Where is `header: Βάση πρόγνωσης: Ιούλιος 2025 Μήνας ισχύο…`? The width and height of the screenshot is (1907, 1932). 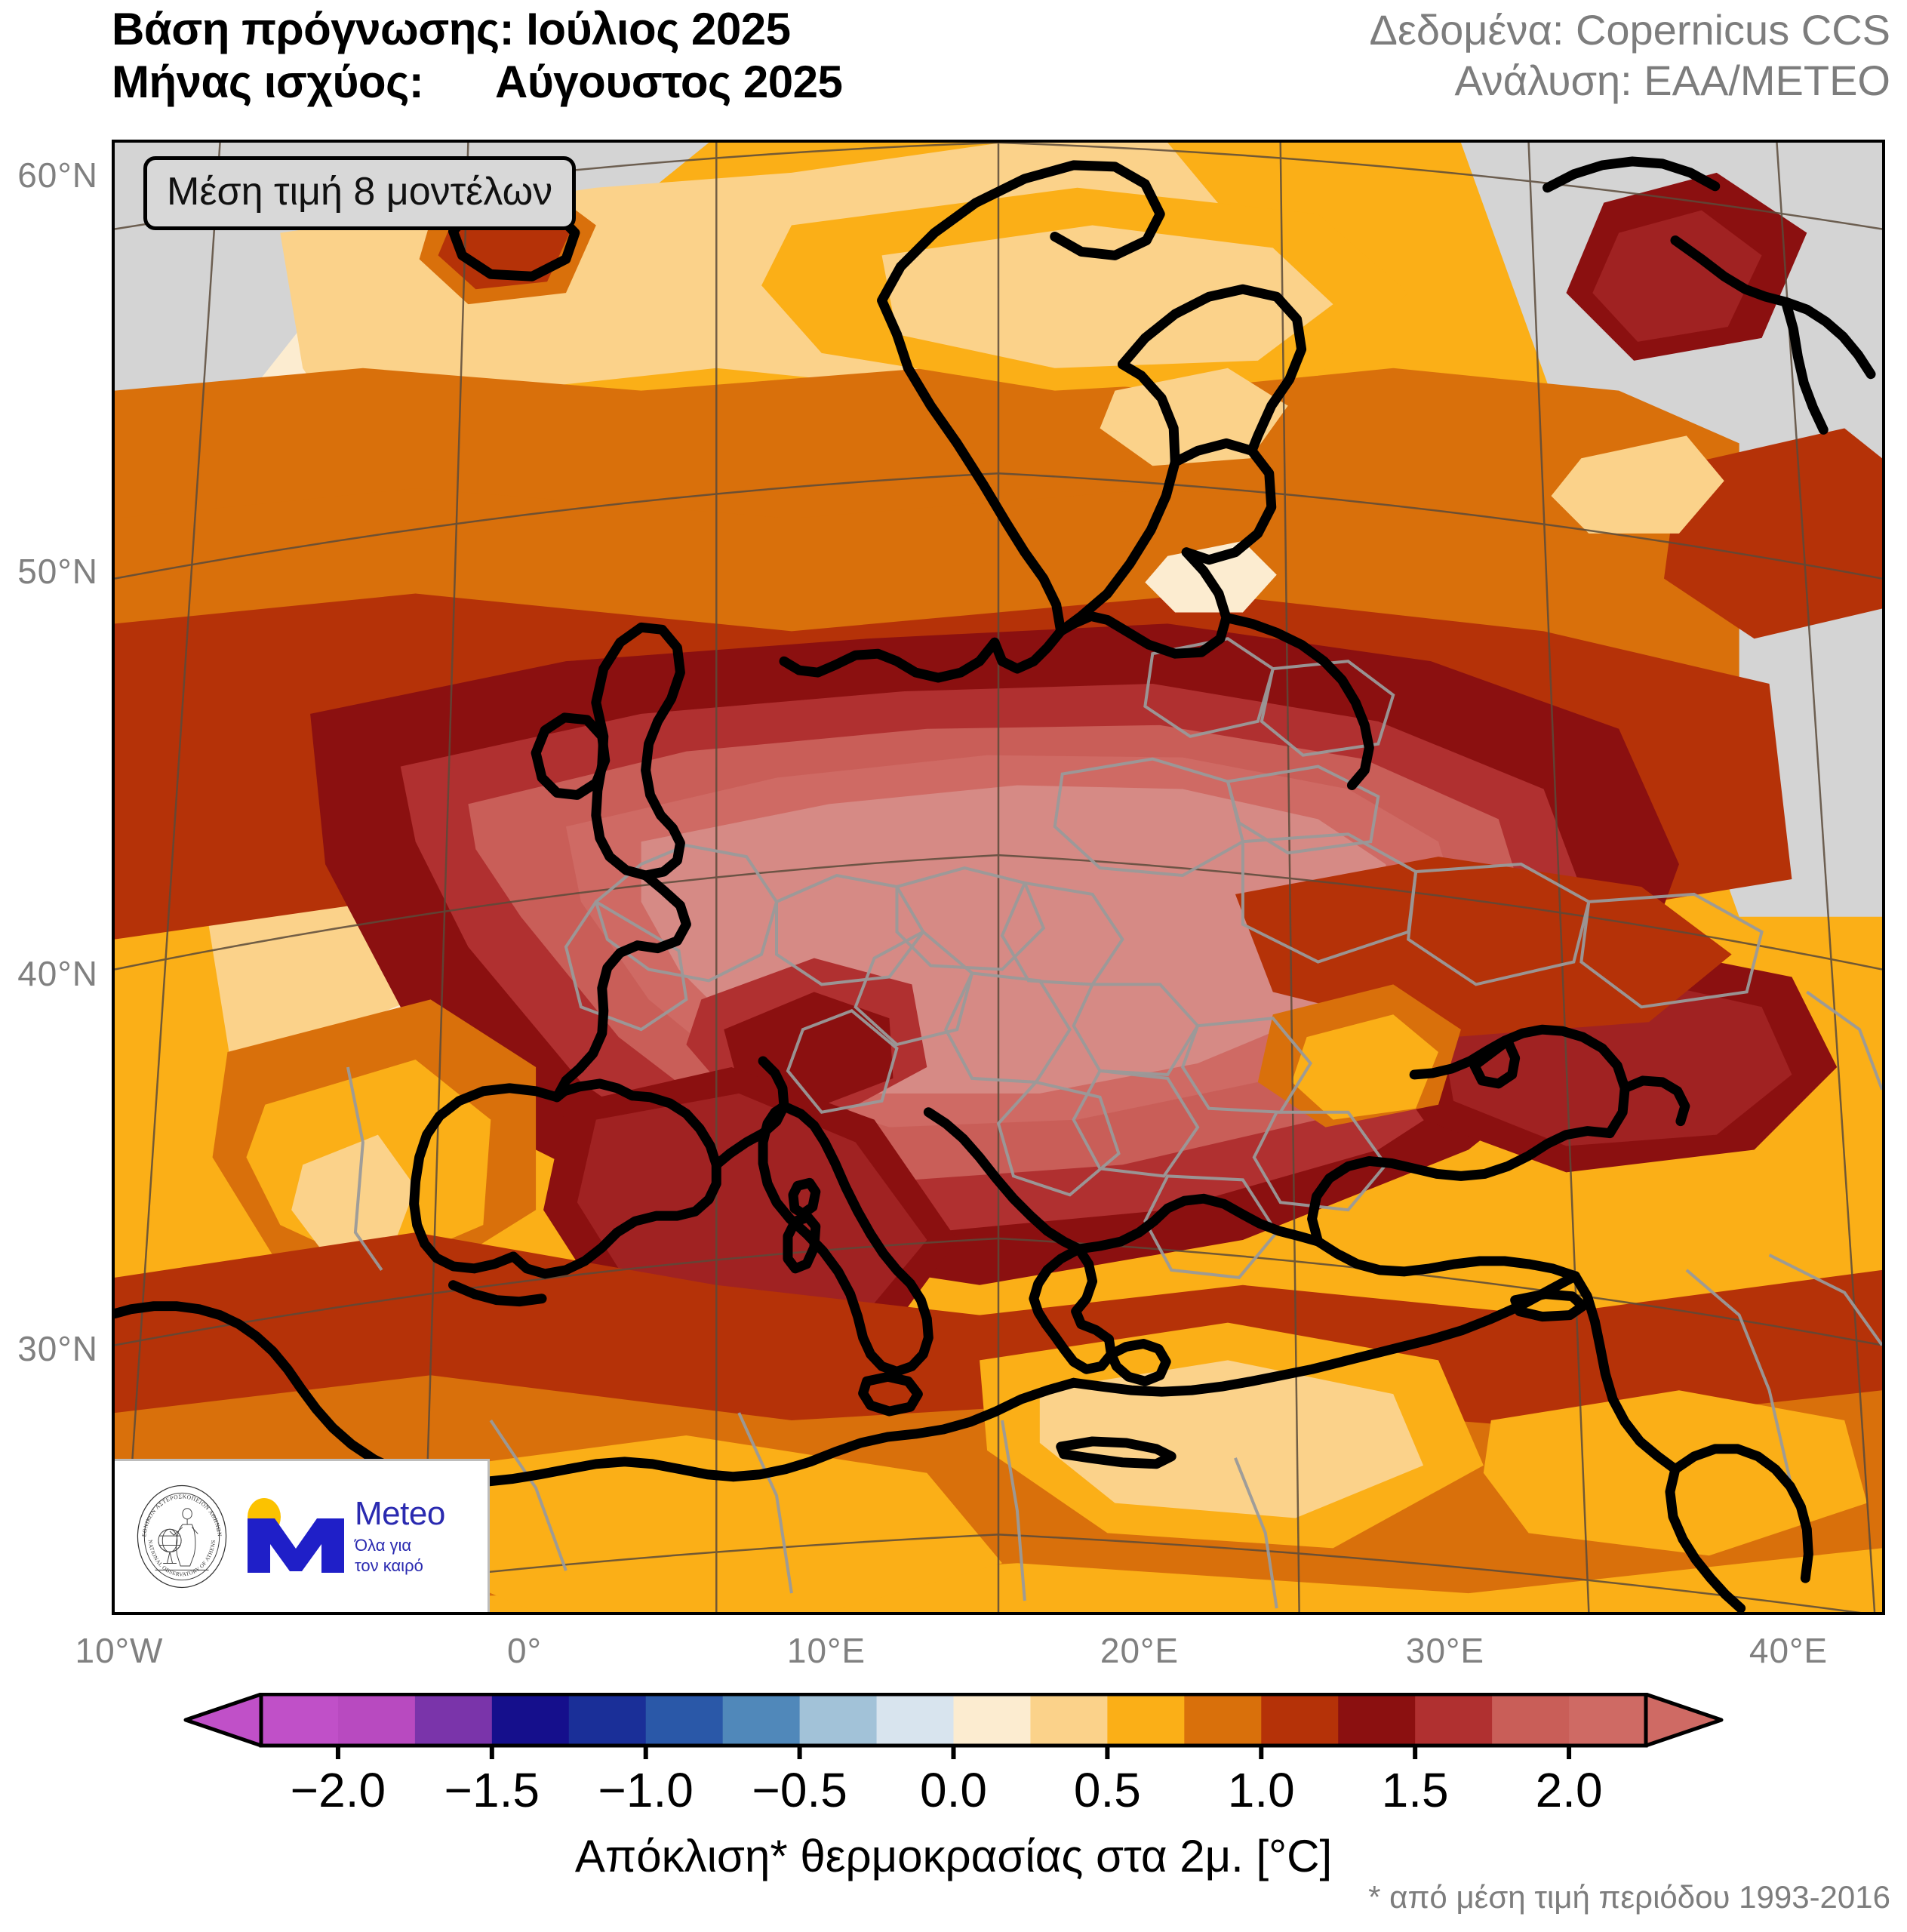 header: Βάση πρόγνωσης: Ιούλιος 2025 Μήνας ισχύο… is located at coordinates (953, 68).